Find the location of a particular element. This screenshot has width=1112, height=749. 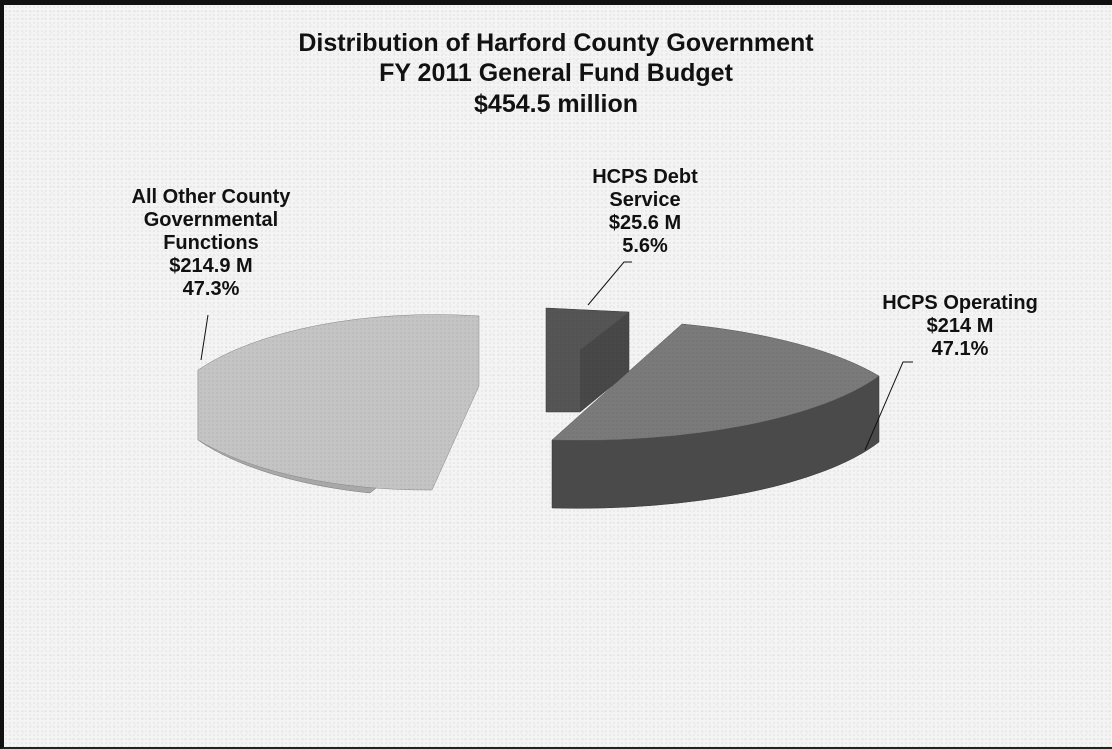

leader-line-hcps-operating is located at coordinates (888, 406).